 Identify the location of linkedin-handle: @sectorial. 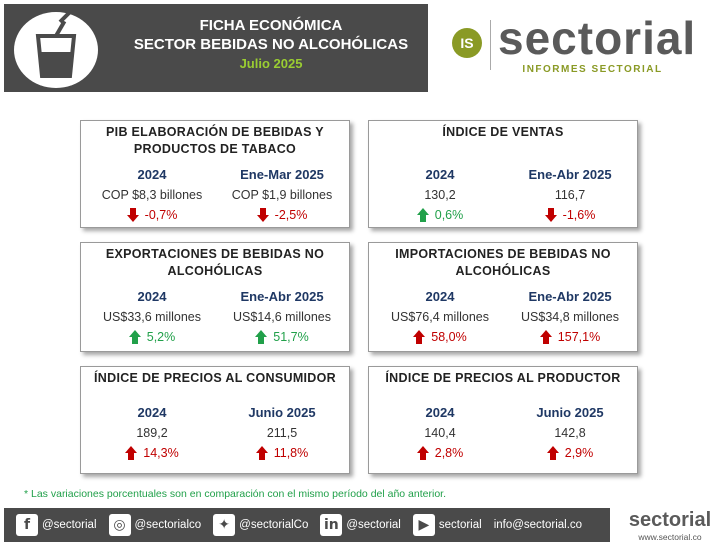
(373, 525).